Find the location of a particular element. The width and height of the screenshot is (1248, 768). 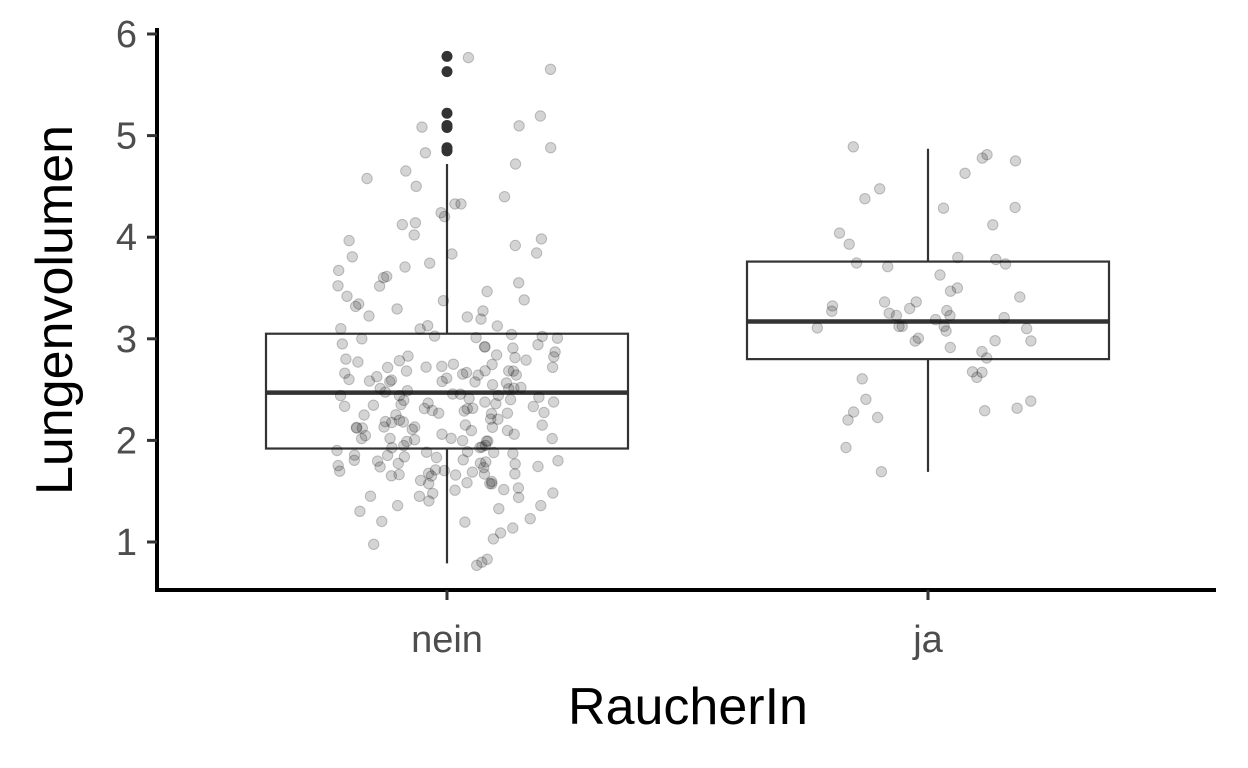

points-nein is located at coordinates (447, 311).